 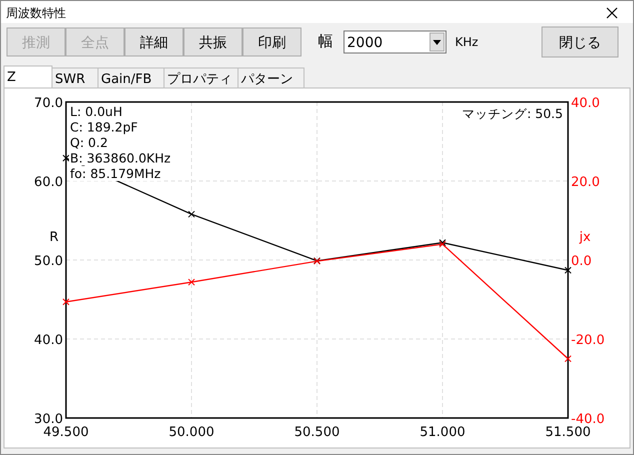 I want to click on y-tick-label: 60.0, so click(x=48, y=182).